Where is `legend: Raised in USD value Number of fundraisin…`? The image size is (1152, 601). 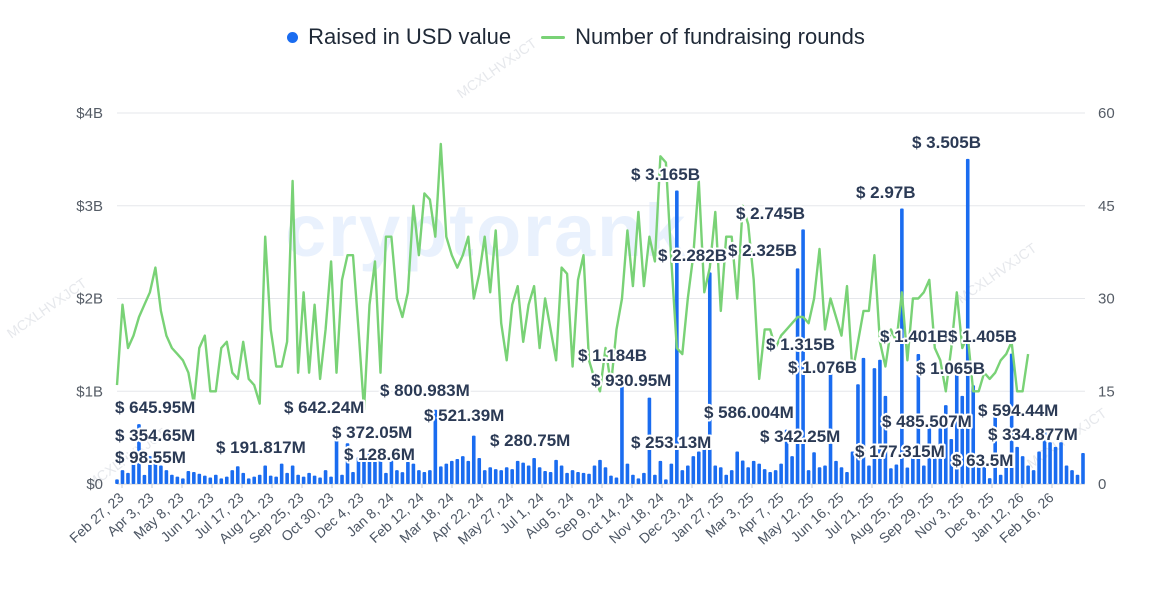 legend: Raised in USD value Number of fundraisin… is located at coordinates (576, 37).